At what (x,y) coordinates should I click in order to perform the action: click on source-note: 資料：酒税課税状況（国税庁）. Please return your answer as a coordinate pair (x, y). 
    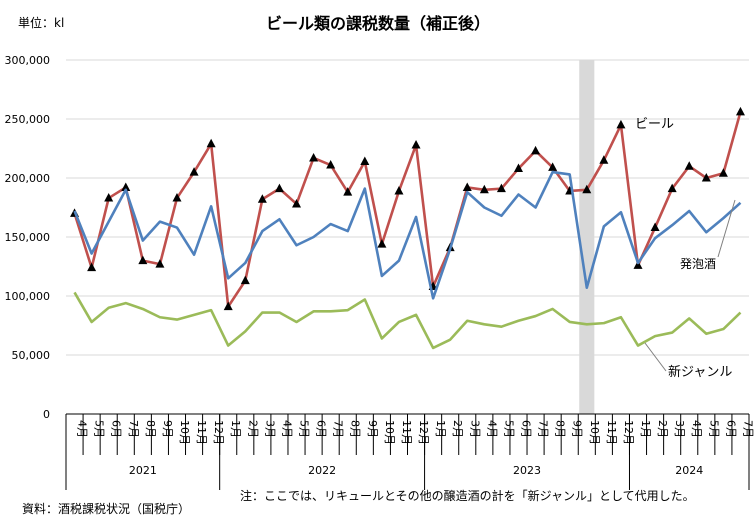
    Looking at the image, I should click on (106, 509).